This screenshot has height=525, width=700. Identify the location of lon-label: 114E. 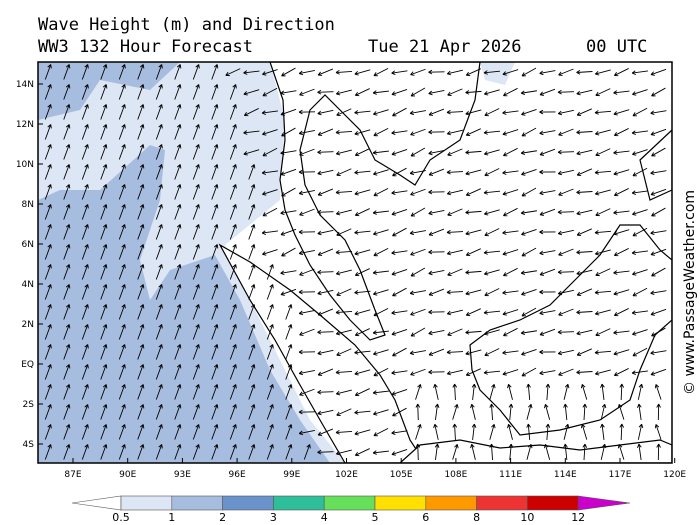
(565, 475).